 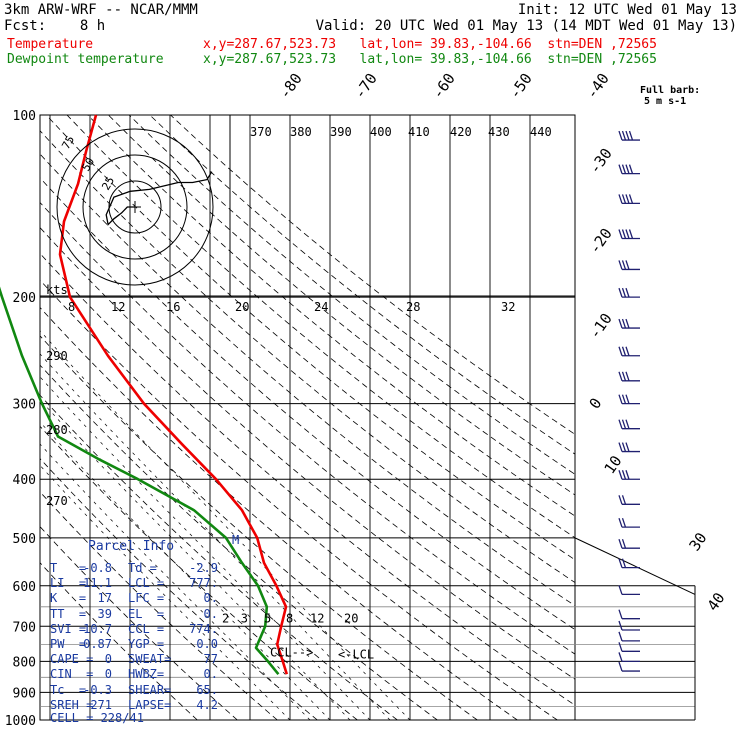 What do you see at coordinates (108, 659) in the screenshot?
I see `parcel-value: 0` at bounding box center [108, 659].